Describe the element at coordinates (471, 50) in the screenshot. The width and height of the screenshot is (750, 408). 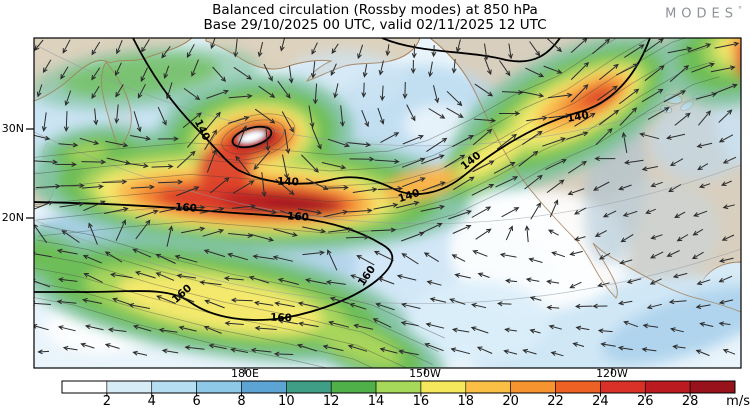
I see `contour-140-top-arc` at that location.